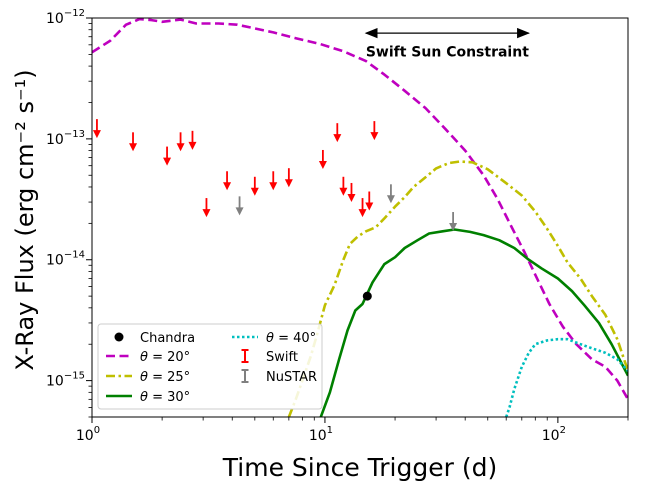 The image size is (654, 490). I want to click on y-axis-label: X-Ray Flux (erg cm⁻² s⁻¹), so click(25, 219).